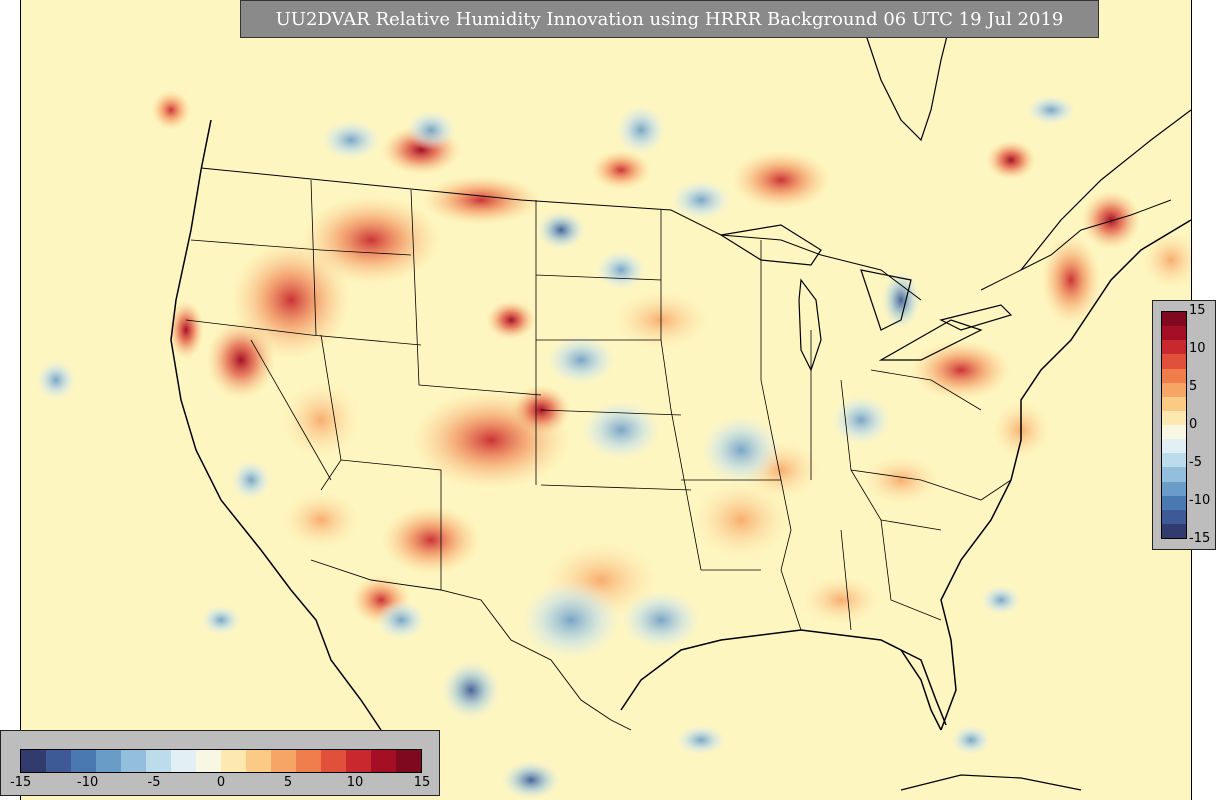 Image resolution: width=1216 pixels, height=800 pixels. I want to click on florida, so click(923, 687).